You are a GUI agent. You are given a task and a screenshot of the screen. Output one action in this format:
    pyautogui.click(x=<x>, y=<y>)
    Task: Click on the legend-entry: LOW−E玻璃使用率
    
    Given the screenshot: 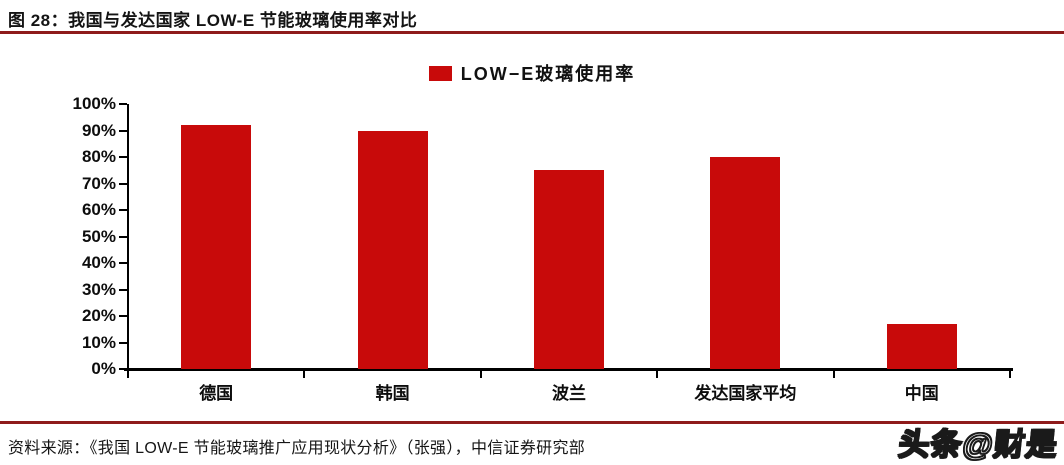 What is the action you would take?
    pyautogui.click(x=532, y=73)
    